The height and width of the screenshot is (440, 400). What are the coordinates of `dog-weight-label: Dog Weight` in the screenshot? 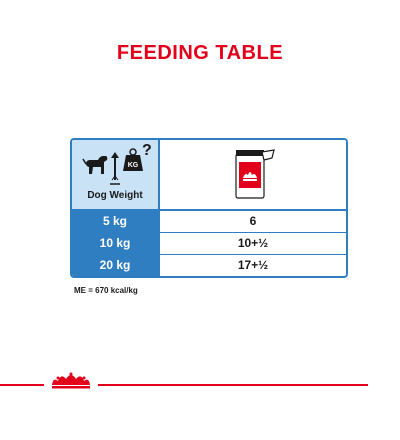 It's located at (115, 195).